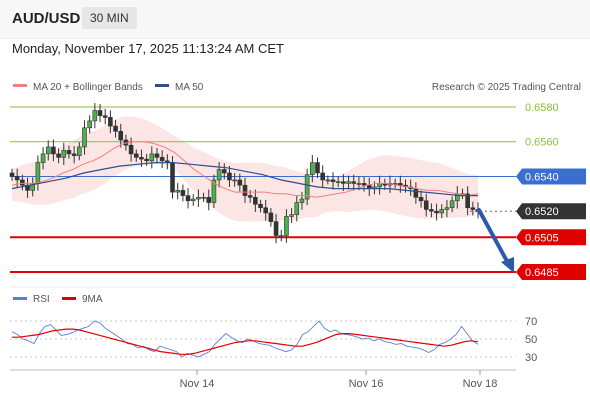 The height and width of the screenshot is (400, 590). Describe the element at coordinates (41, 299) in the screenshot. I see `legend-rsi-label: RSI` at that location.